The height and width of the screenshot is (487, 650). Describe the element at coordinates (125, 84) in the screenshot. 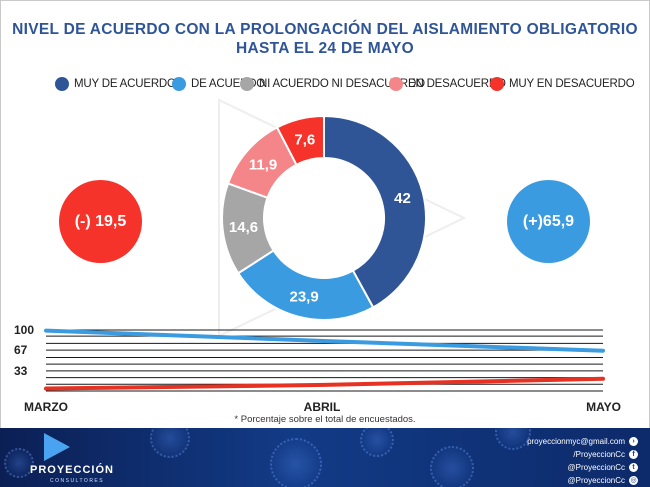

I see `legend-label: MUY DE ACUERDO` at that location.